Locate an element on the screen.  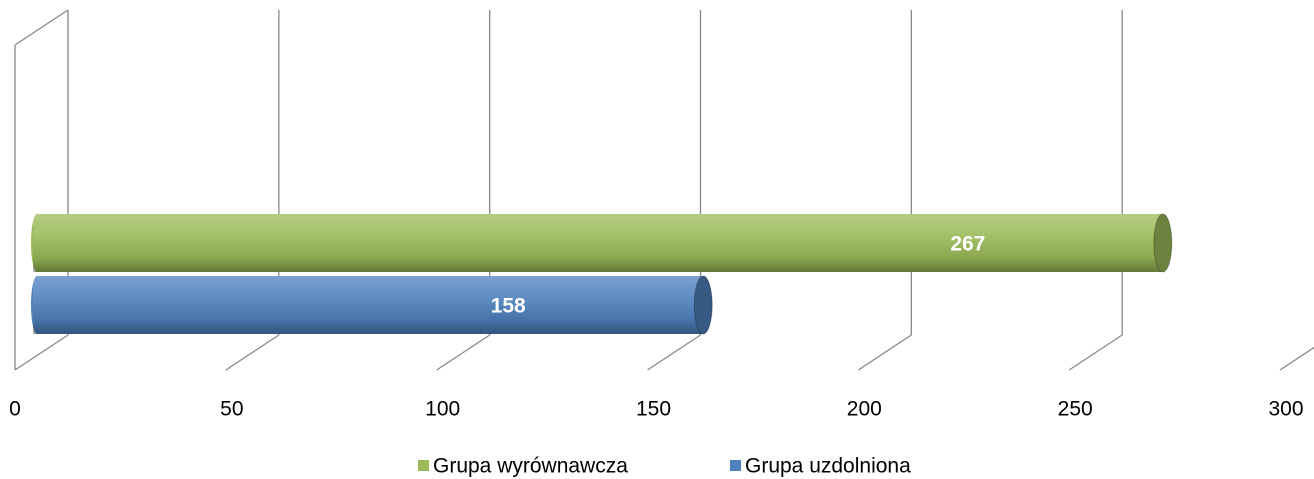
legend-label: Grupa wyrównawcza is located at coordinates (530, 466).